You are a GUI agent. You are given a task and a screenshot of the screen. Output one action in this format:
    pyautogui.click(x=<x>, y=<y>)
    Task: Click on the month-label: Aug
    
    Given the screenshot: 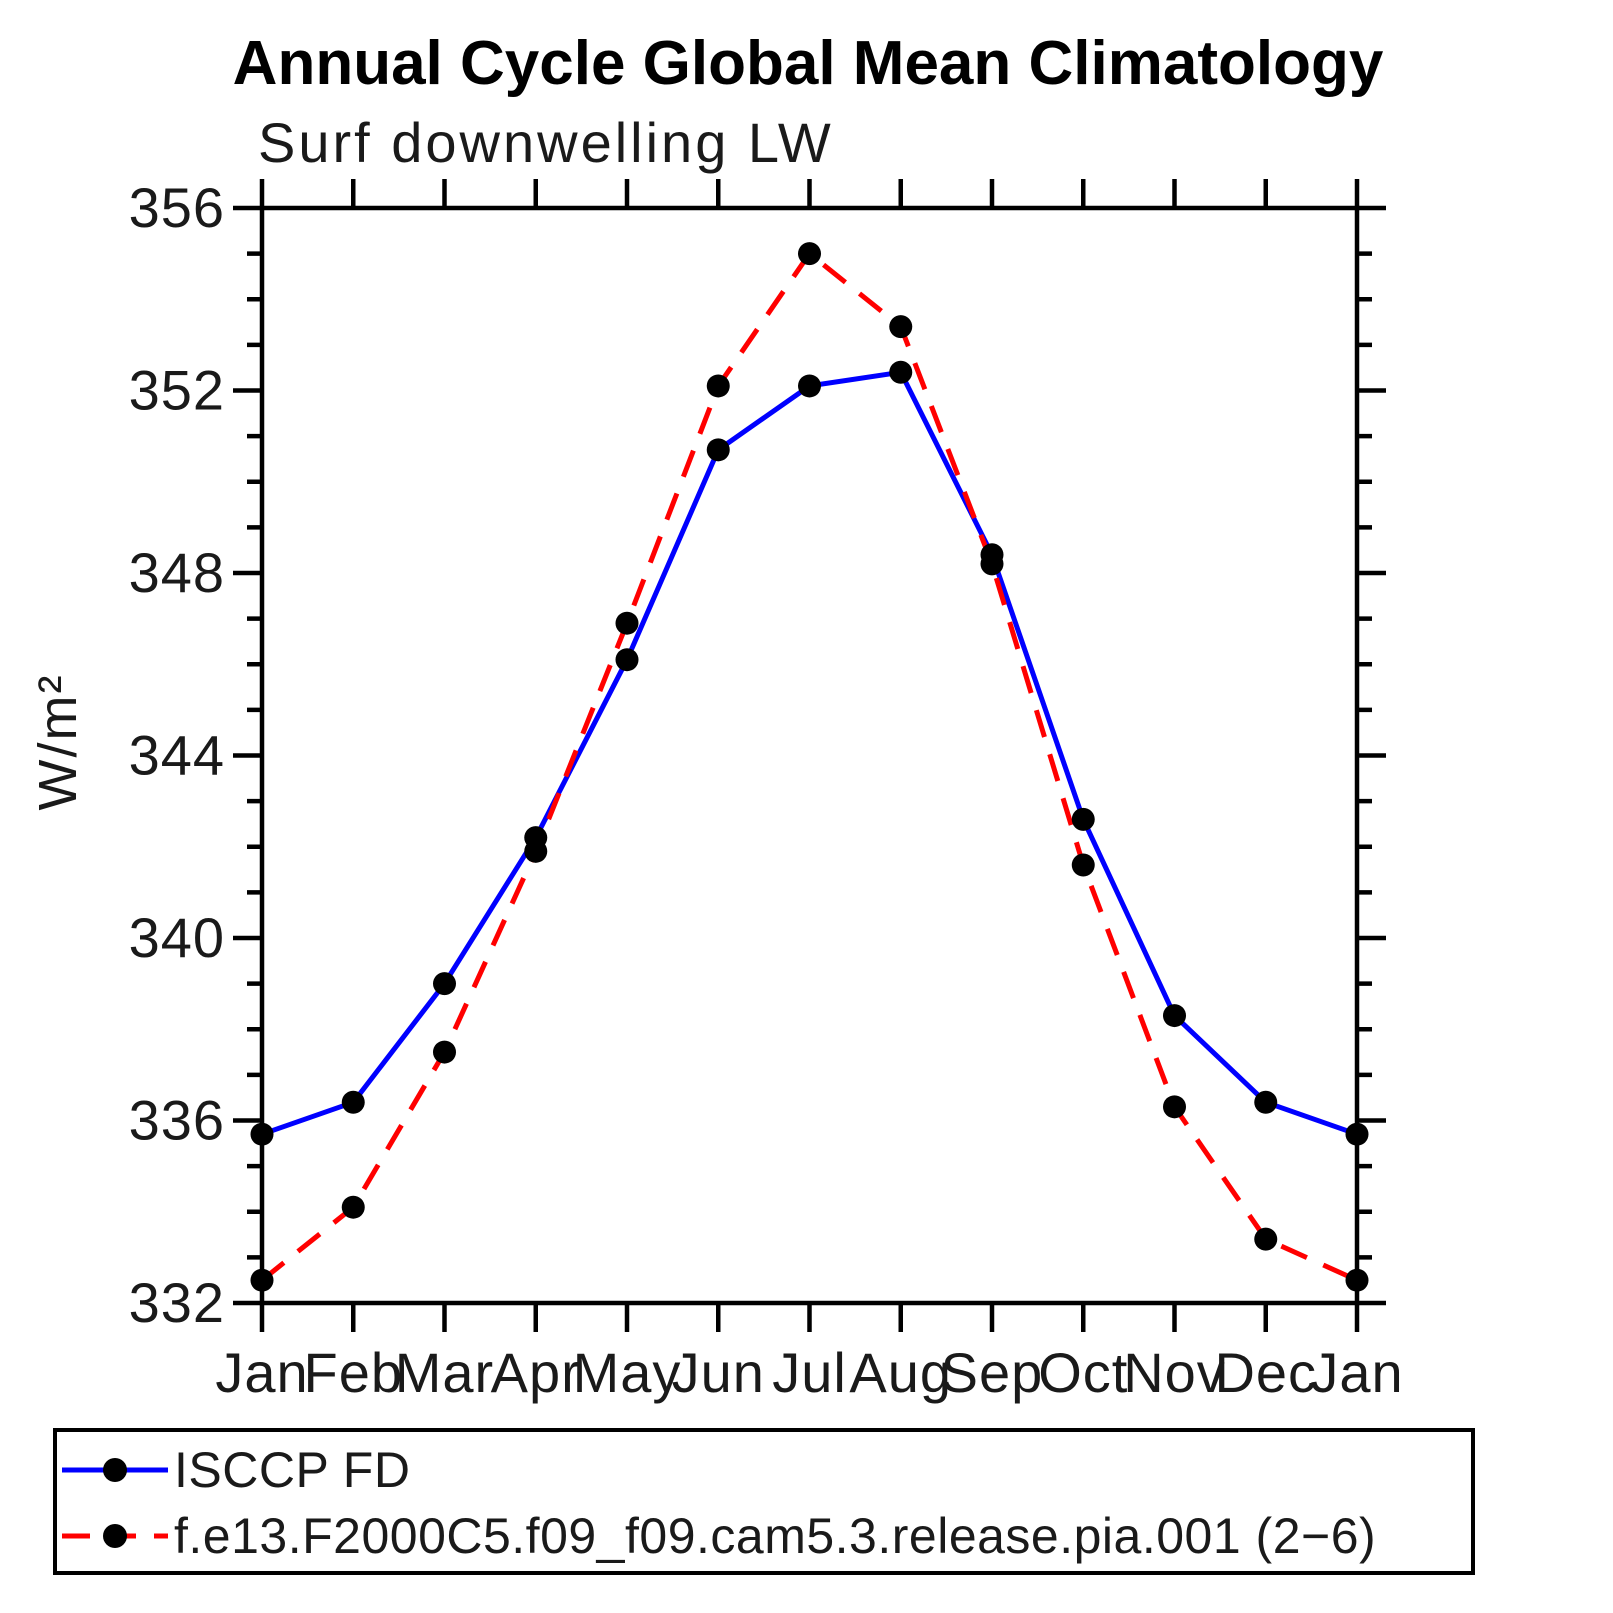 What is the action you would take?
    pyautogui.click(x=900, y=1372)
    